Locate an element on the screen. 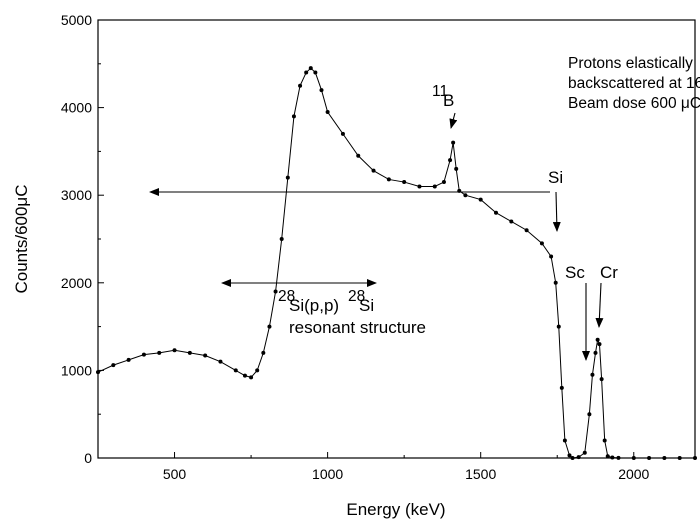  x-tick-label: 2000 is located at coordinates (633, 474).